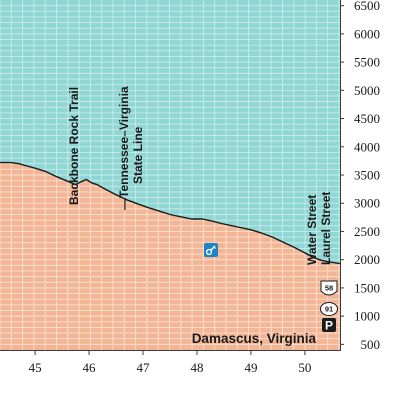 This screenshot has width=400, height=405. What do you see at coordinates (304, 367) in the screenshot?
I see `x-tick-label: 50` at bounding box center [304, 367].